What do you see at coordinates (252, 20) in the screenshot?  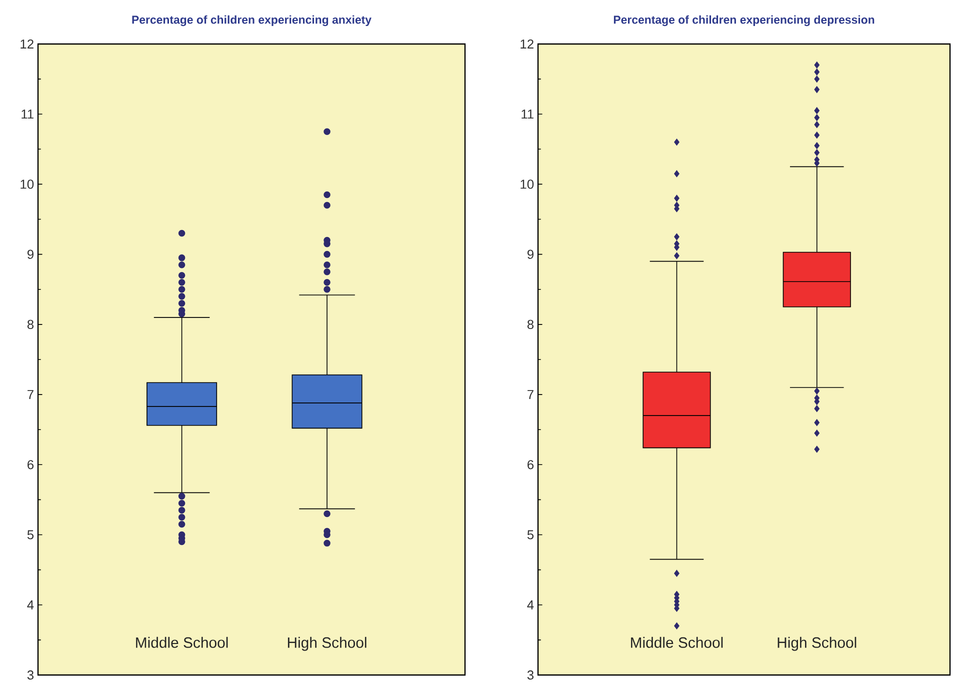 I see `chart-title: Percentage of children experiencing anxiety` at bounding box center [252, 20].